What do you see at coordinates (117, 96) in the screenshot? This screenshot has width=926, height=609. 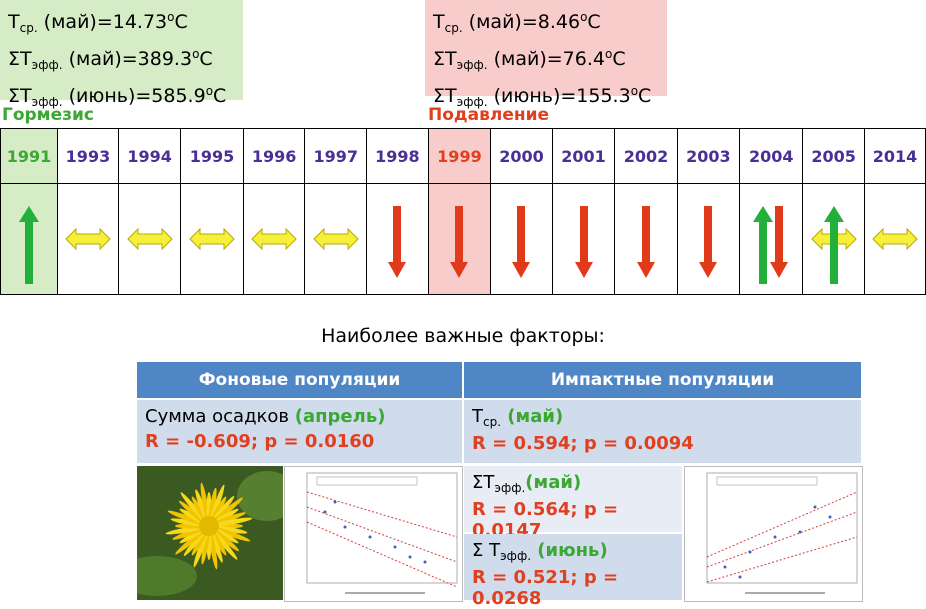 I see `stat-line: ΣTэфф. (июнь)=585.9oC` at bounding box center [117, 96].